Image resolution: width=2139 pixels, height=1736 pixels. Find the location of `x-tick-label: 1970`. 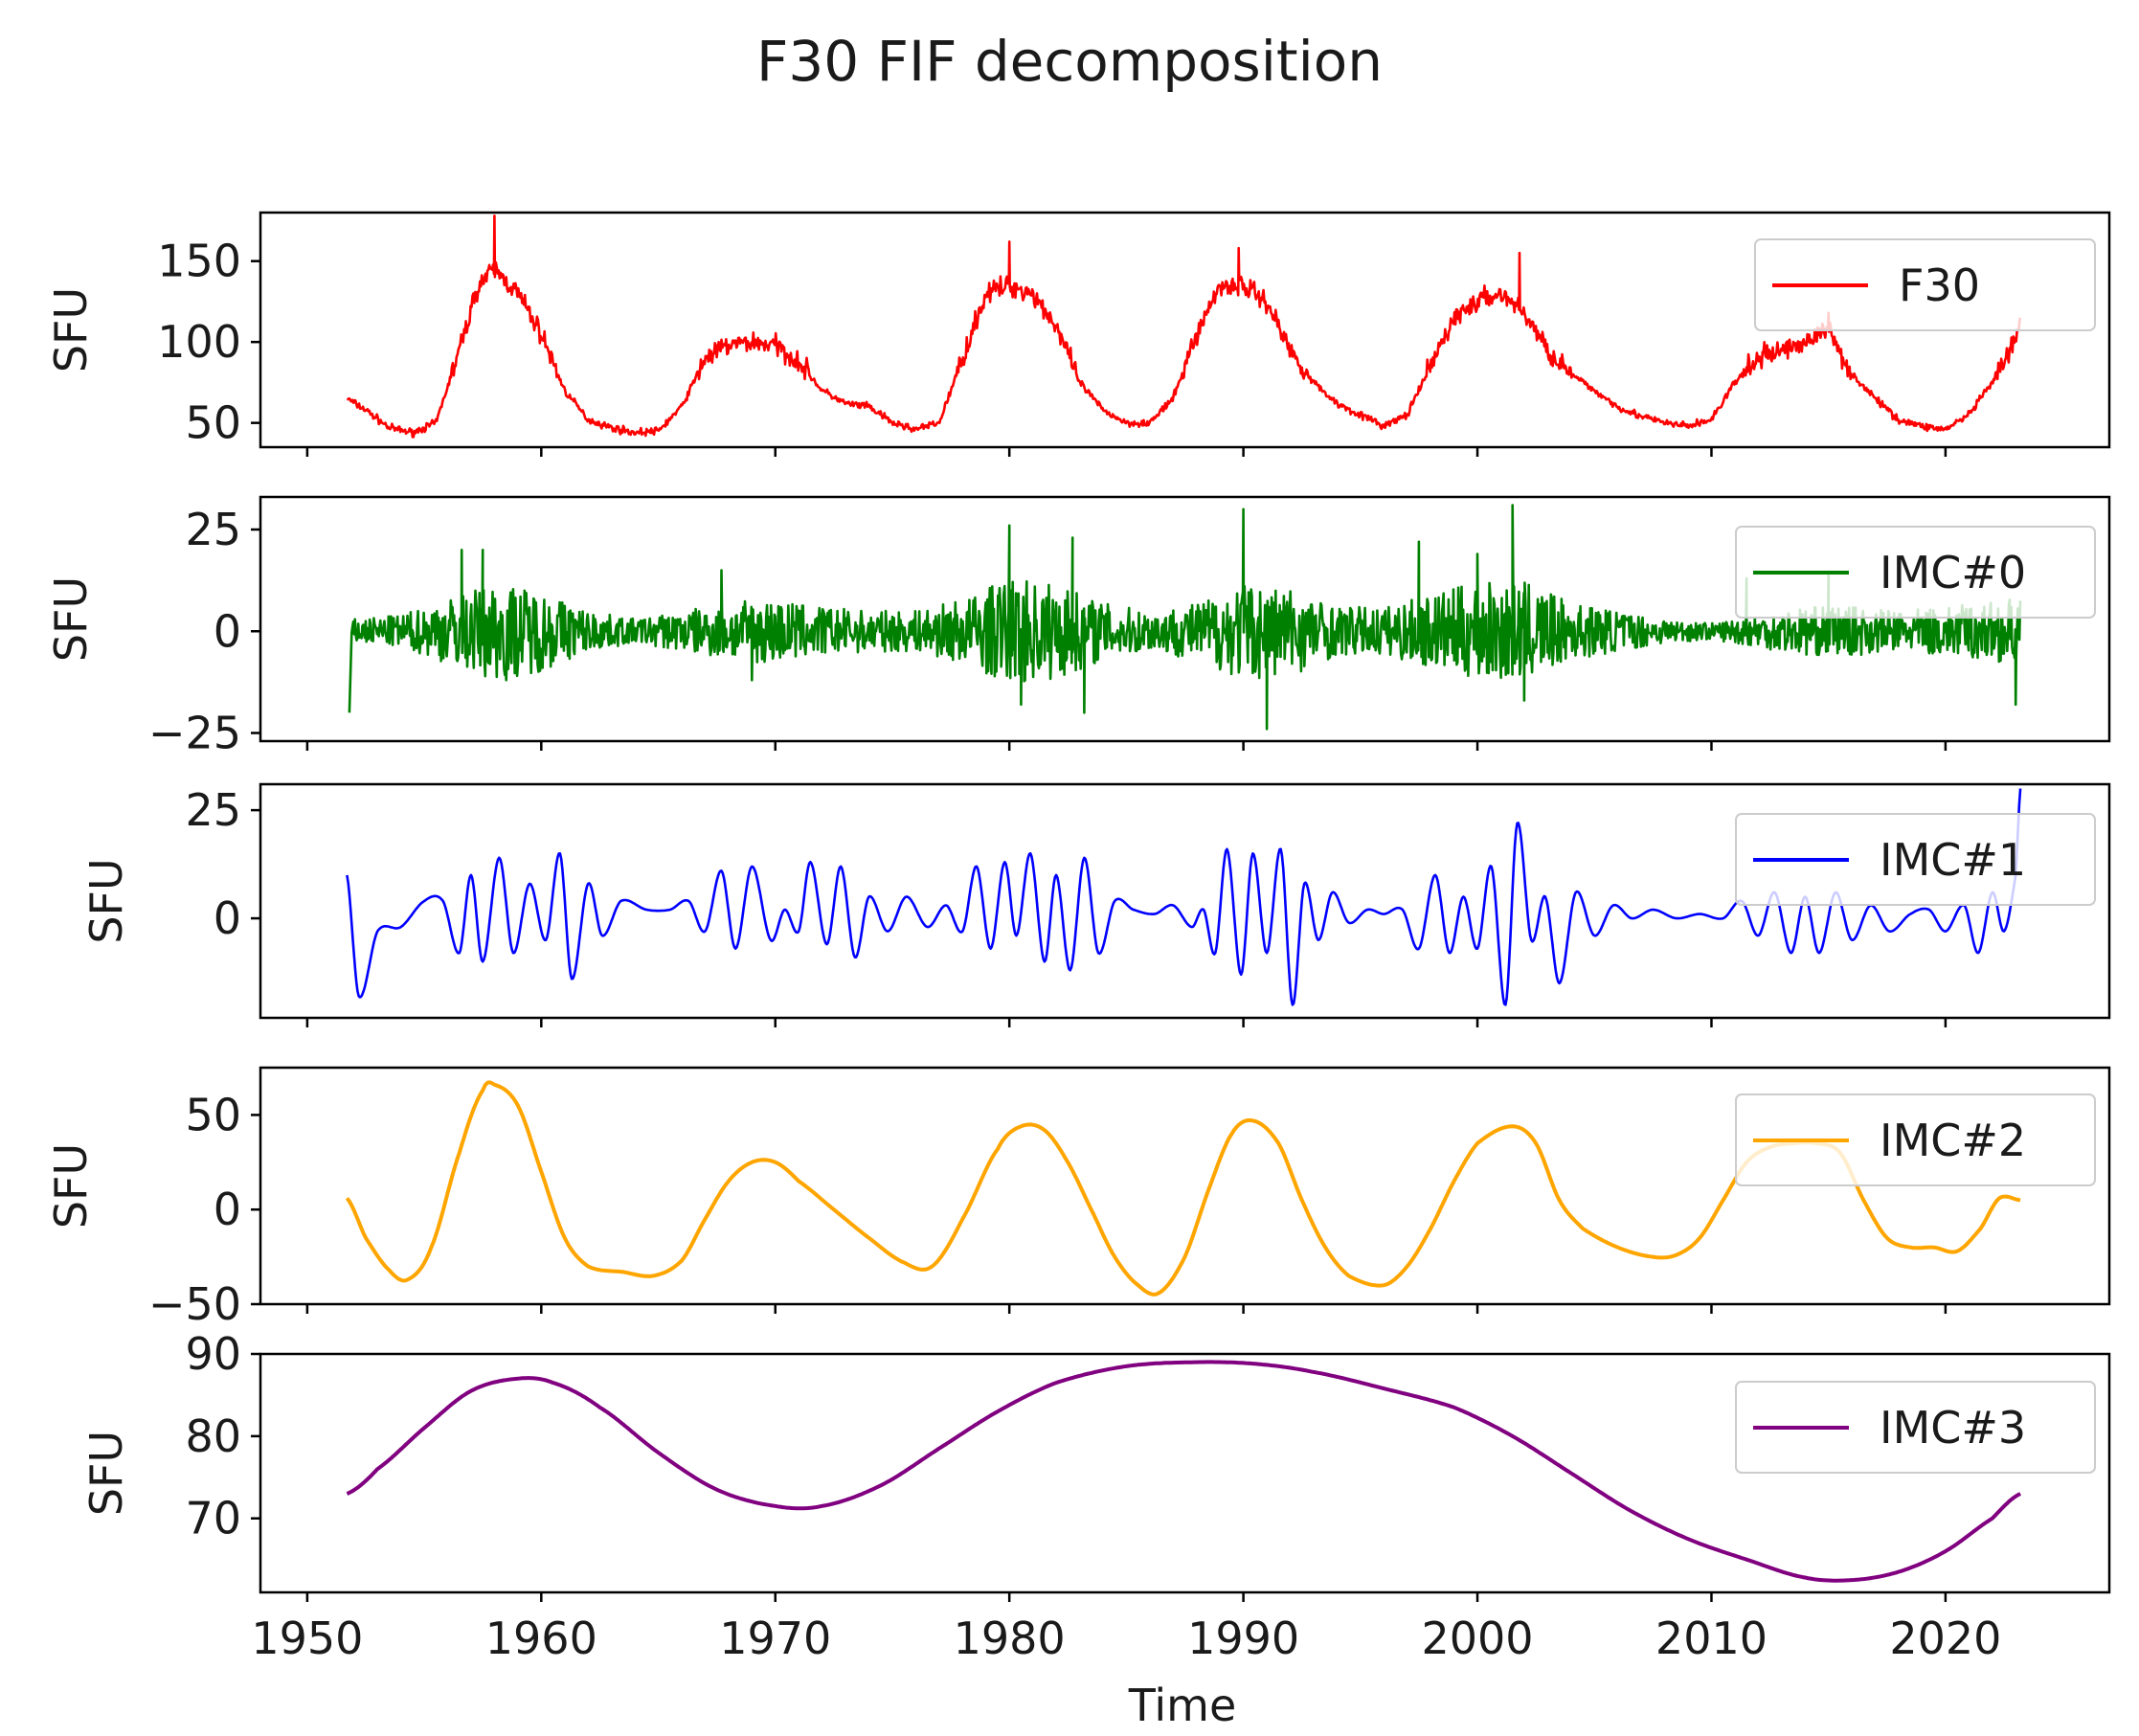

x-tick-label: 1970 is located at coordinates (775, 1638).